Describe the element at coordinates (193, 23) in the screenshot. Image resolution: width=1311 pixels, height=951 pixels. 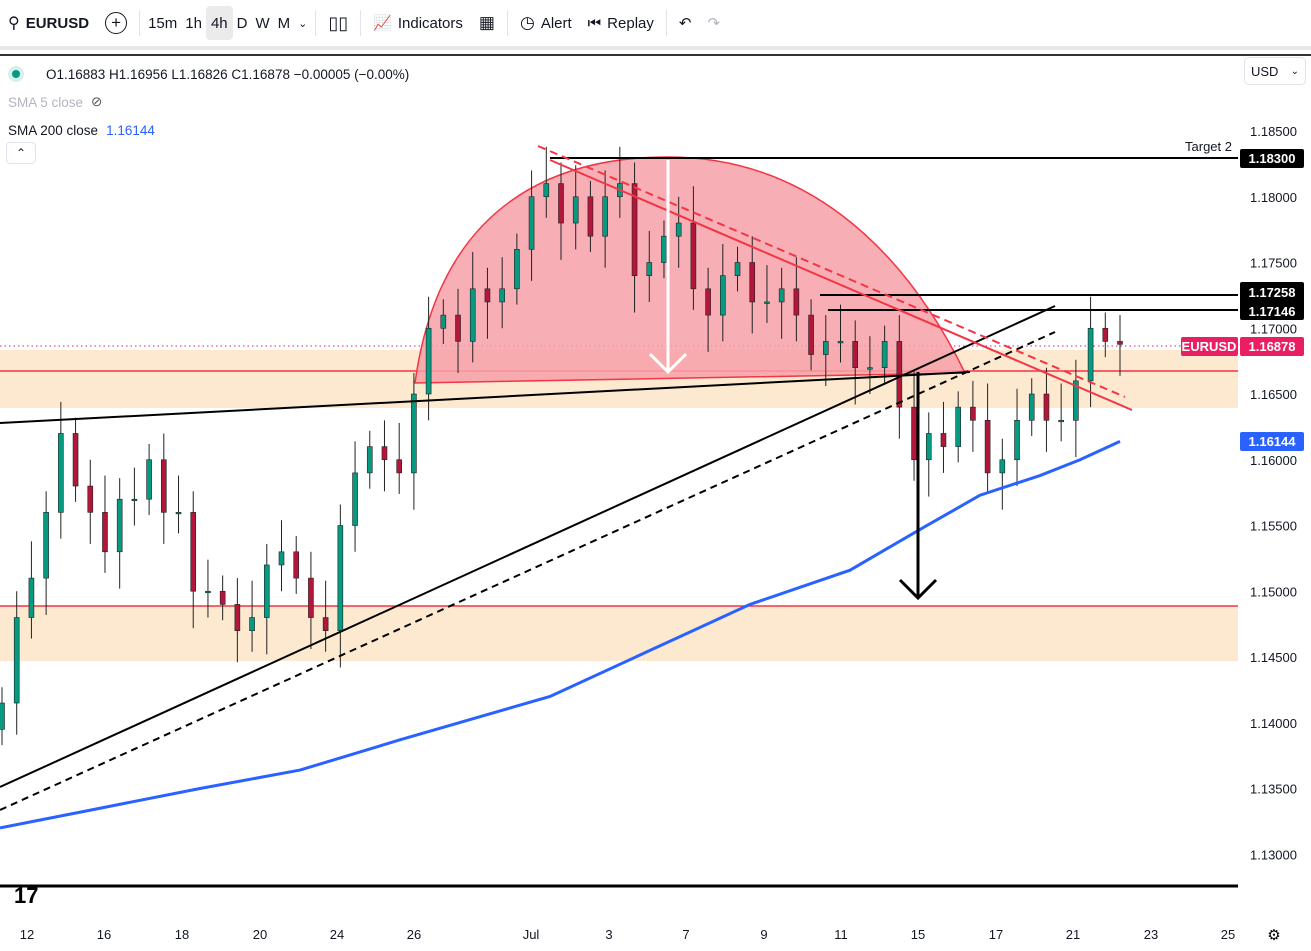
I see `interval-1h: 1h` at that location.